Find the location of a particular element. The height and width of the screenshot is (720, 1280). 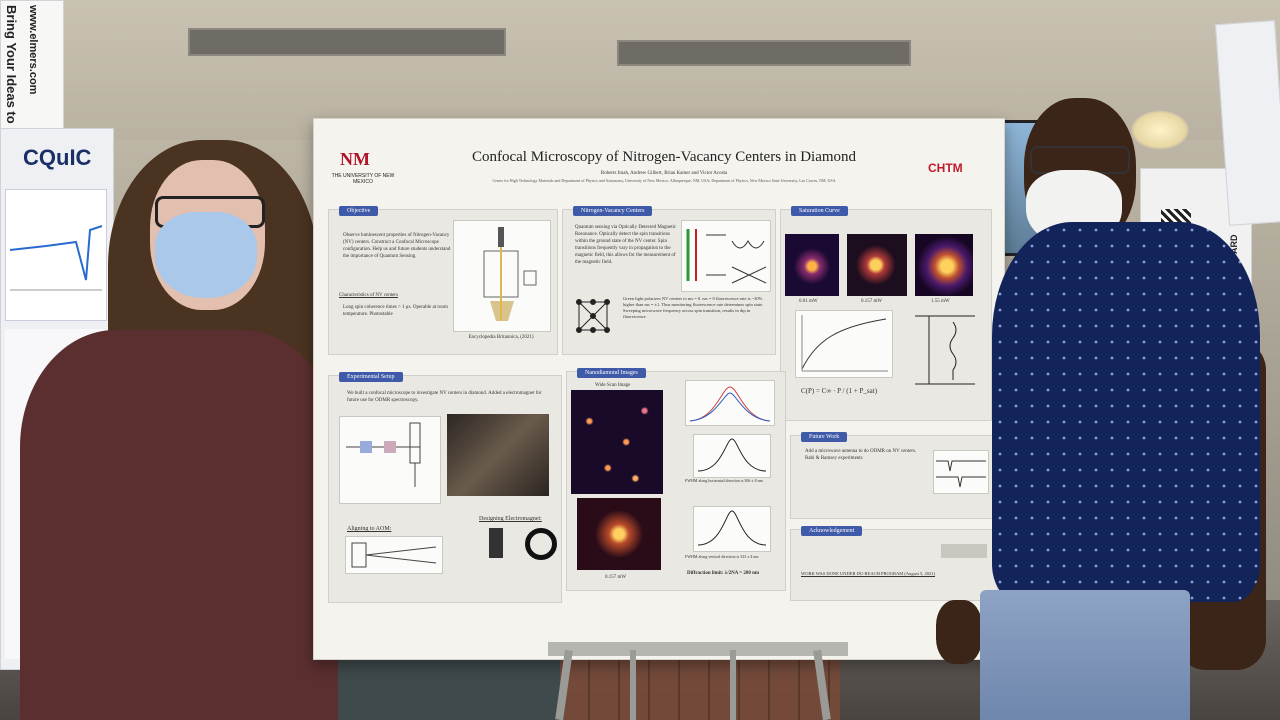

person-right-hand is located at coordinates (959, 632).